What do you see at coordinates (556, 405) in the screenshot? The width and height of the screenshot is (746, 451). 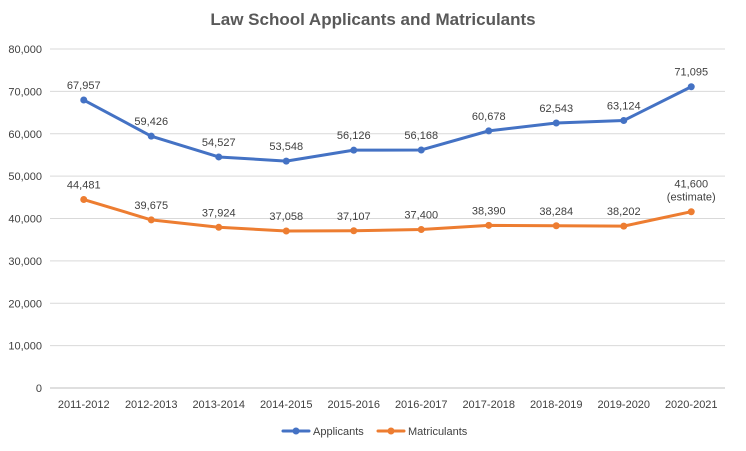 I see `x-tick-label: 2018-2019` at bounding box center [556, 405].